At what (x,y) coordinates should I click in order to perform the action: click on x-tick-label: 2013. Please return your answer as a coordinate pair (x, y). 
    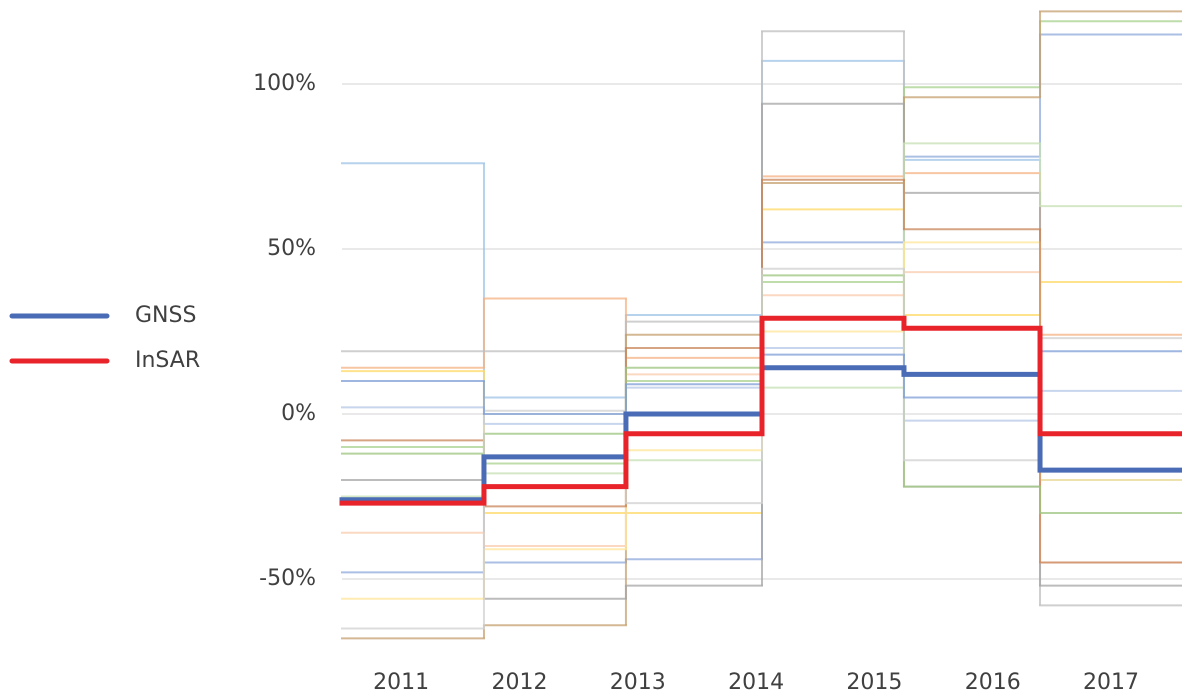
    Looking at the image, I should click on (638, 682).